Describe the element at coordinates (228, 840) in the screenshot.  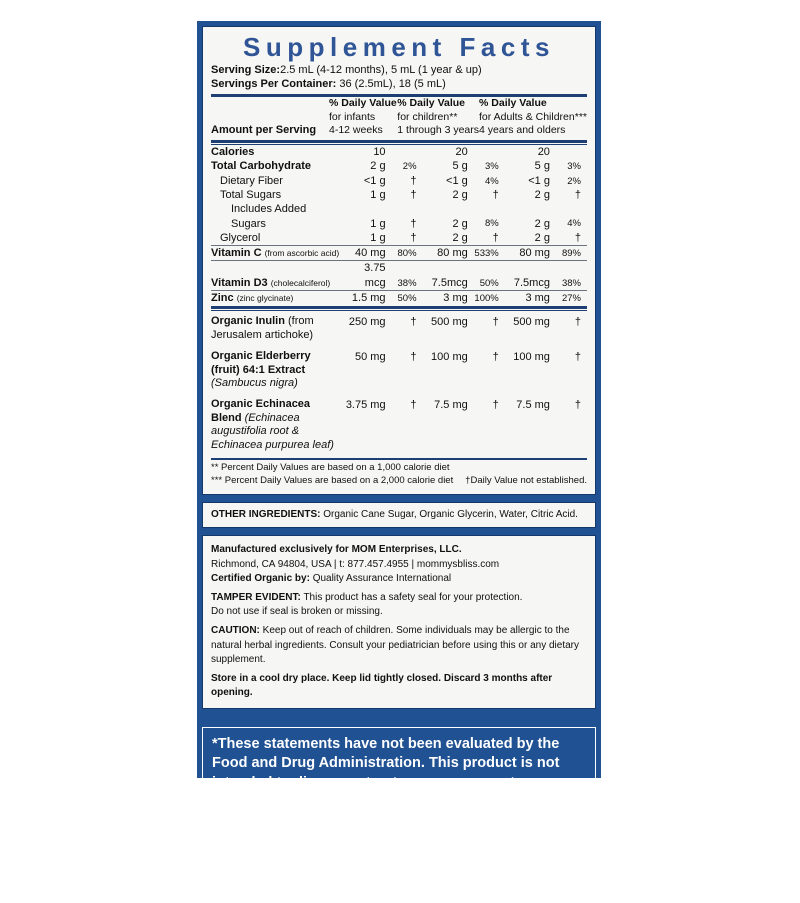
I see `recycle-word-please: PLEASE` at that location.